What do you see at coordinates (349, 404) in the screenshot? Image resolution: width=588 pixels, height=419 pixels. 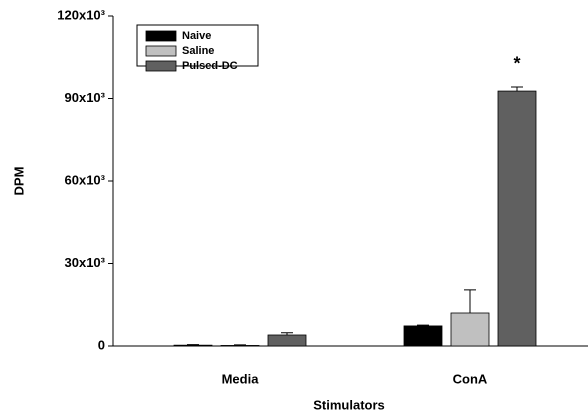 I see `x-axis-label: Stimulators` at bounding box center [349, 404].